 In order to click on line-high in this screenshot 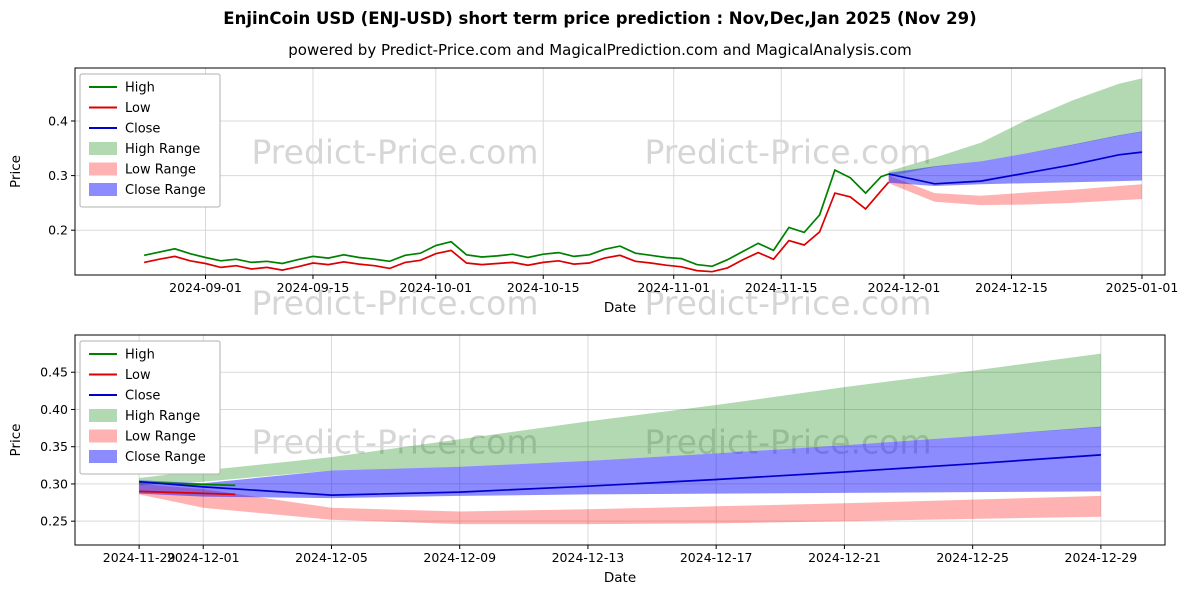, I will do `click(516, 218)`.